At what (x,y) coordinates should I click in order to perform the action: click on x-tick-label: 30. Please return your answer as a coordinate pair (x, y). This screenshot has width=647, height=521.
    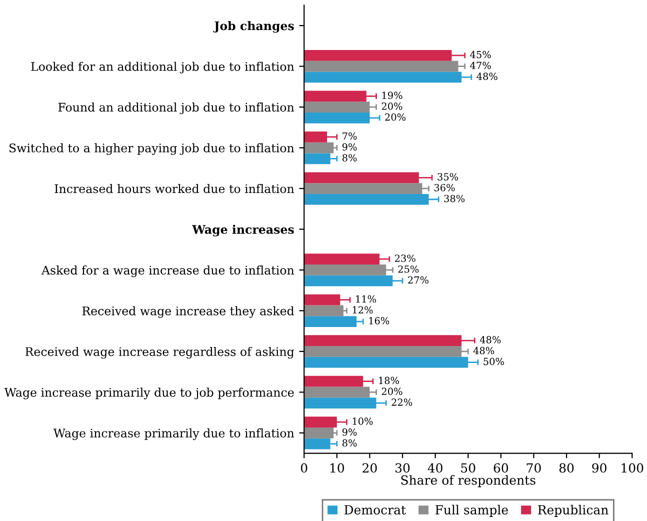
    Looking at the image, I should click on (403, 468).